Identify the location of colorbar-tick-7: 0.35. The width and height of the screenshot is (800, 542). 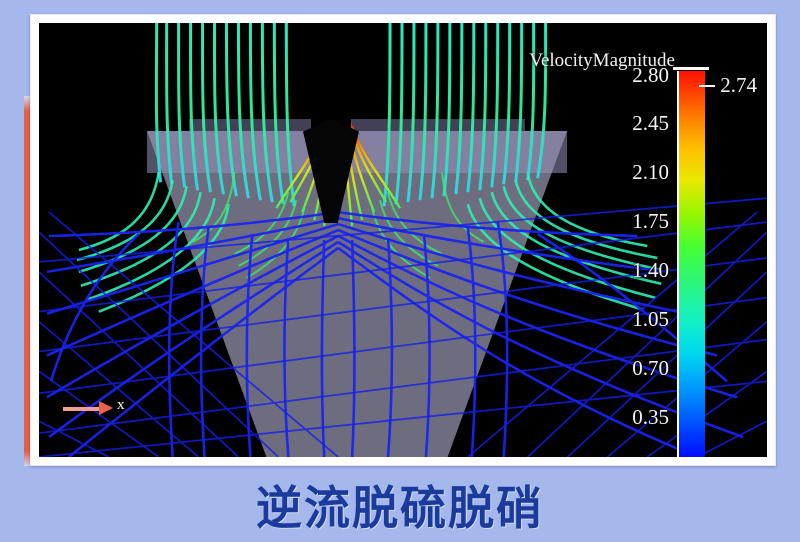
(650, 417).